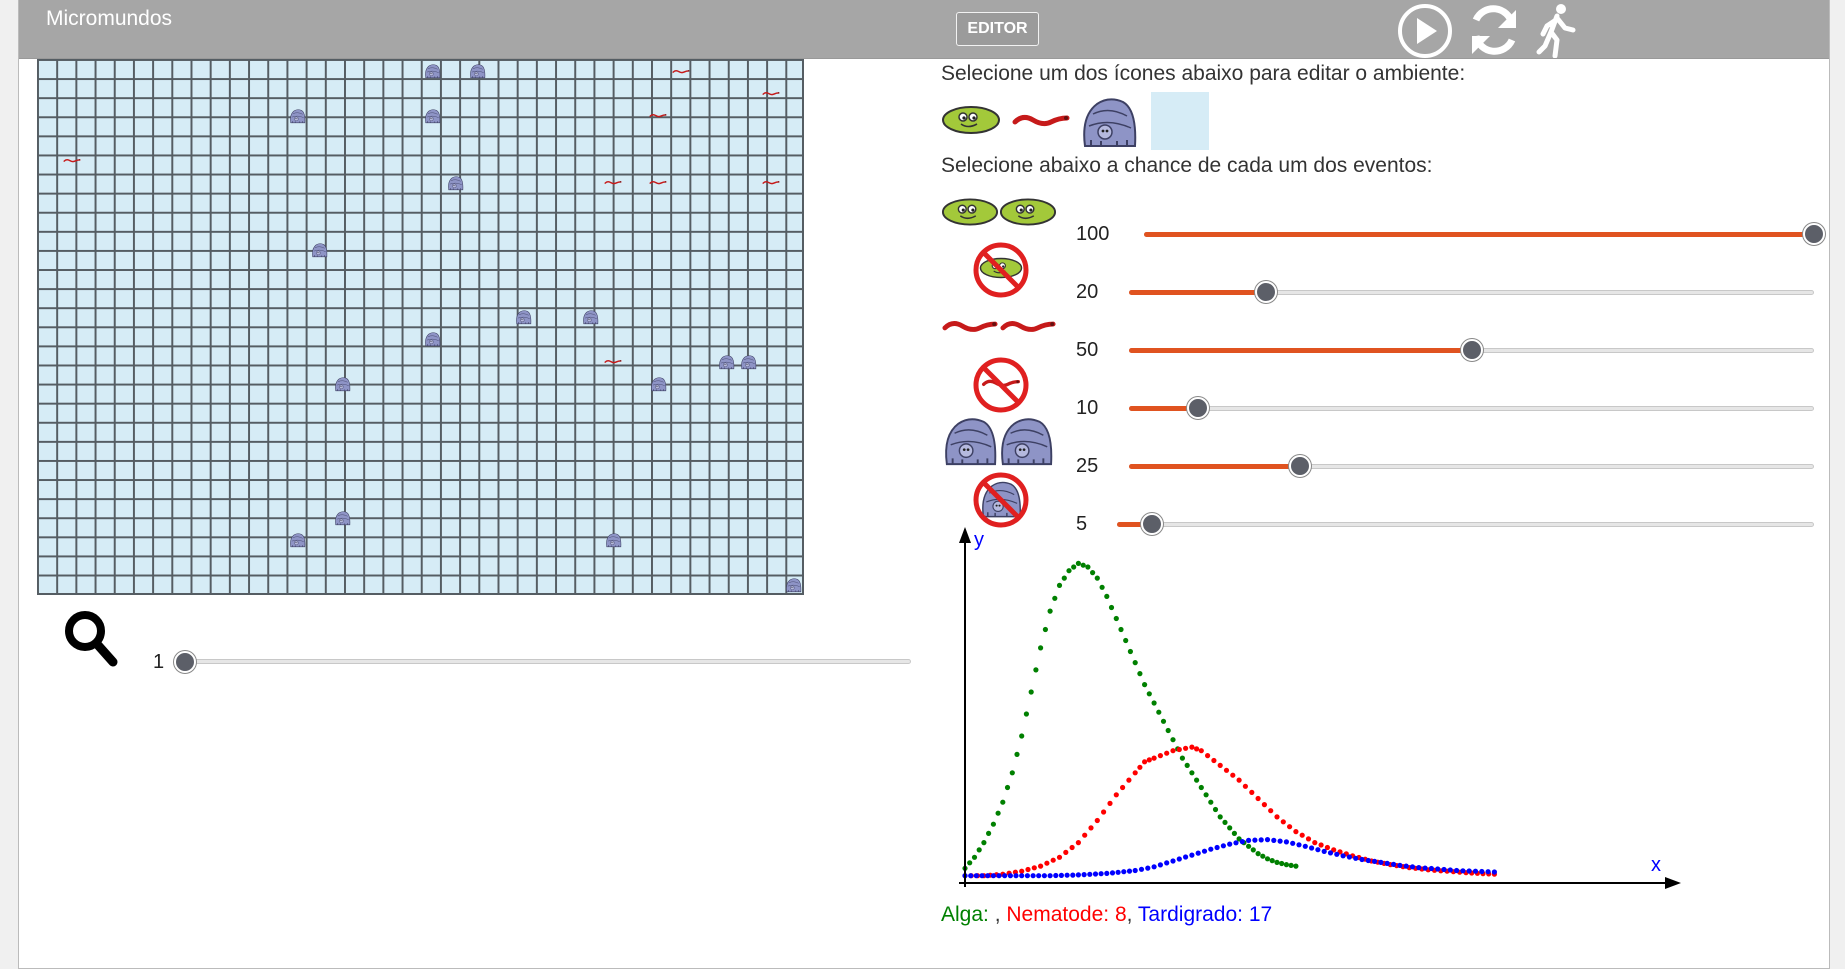 This screenshot has height=969, width=1845. I want to click on nematode-death-slider-thumb, so click(1197, 408).